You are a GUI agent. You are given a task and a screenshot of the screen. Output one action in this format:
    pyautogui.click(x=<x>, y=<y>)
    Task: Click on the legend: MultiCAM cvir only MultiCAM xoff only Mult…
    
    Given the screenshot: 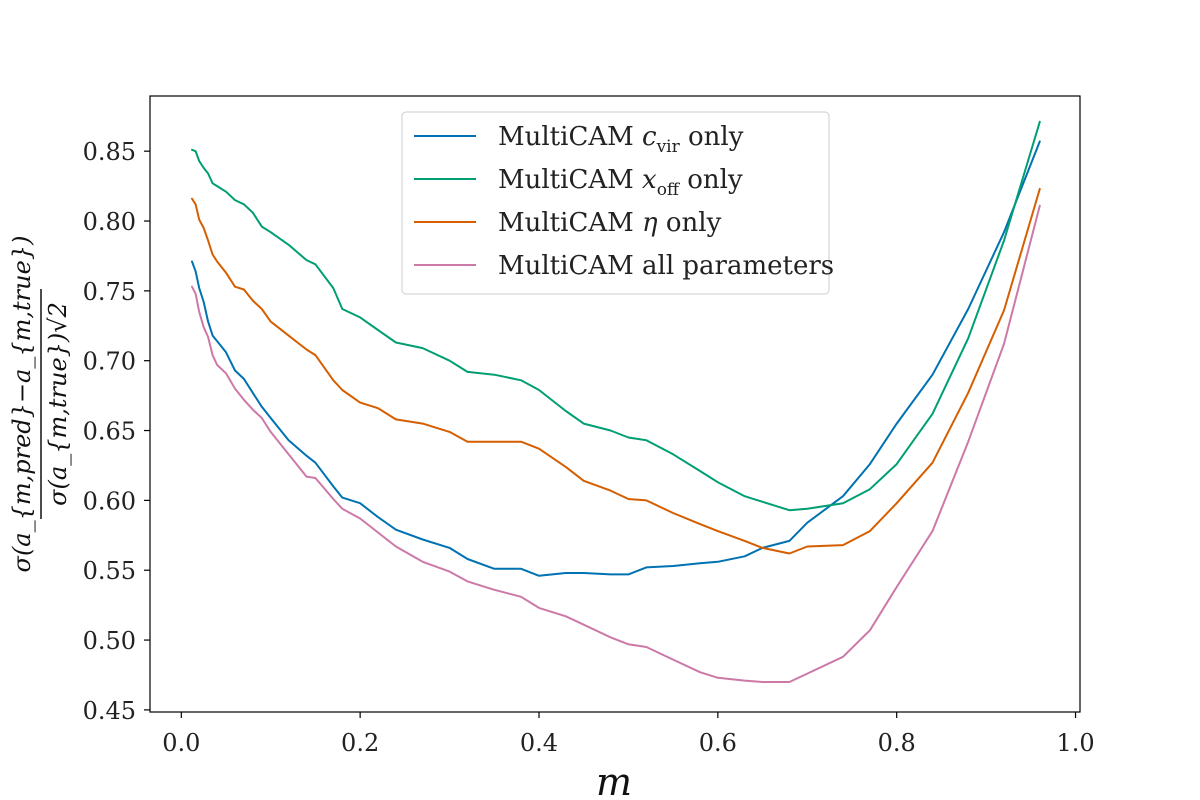 What is the action you would take?
    pyautogui.click(x=617, y=203)
    